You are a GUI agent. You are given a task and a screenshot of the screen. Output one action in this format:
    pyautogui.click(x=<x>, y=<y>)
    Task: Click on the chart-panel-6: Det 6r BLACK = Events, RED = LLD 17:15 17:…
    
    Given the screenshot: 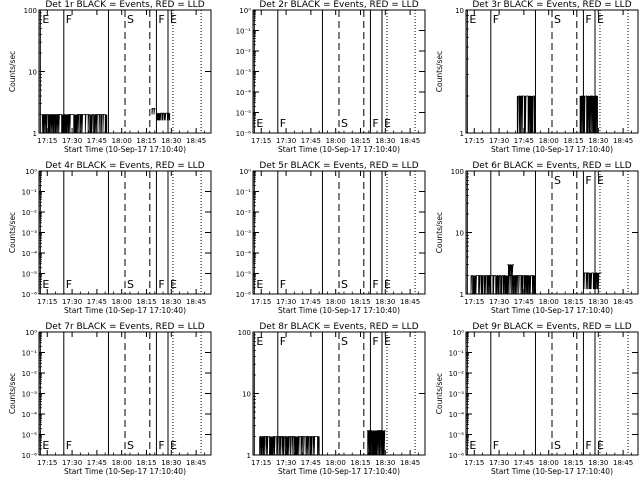 What is the action you would take?
    pyautogui.click(x=537, y=238)
    